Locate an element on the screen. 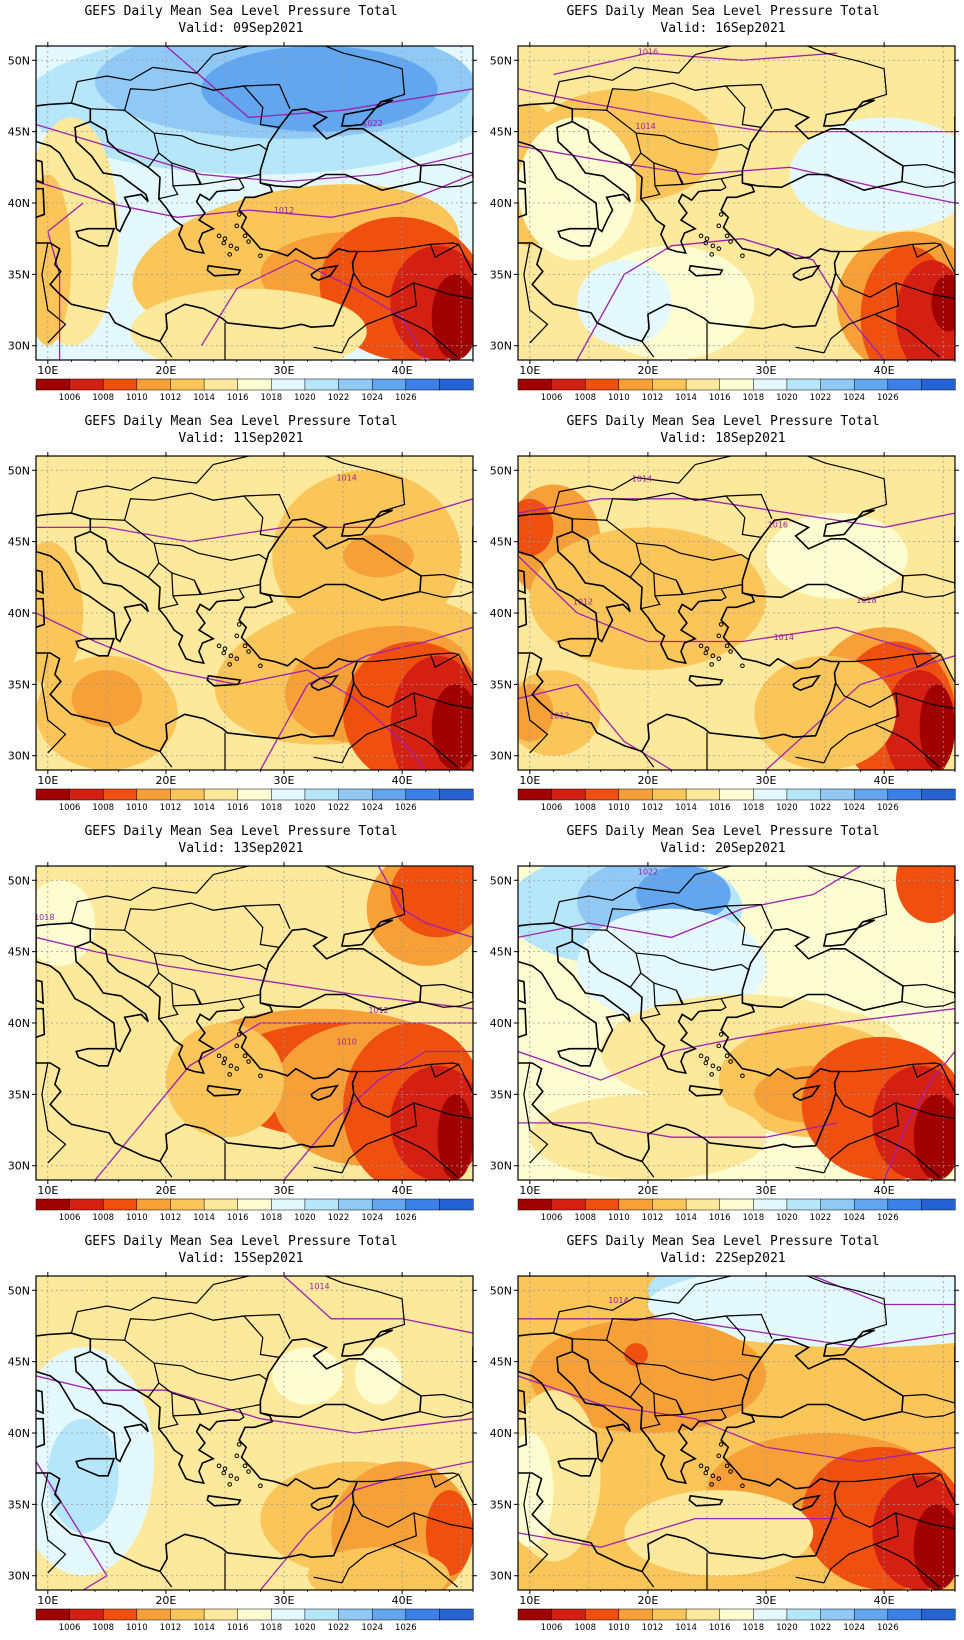 The width and height of the screenshot is (964, 1640). colorbar-label: 1006 is located at coordinates (70, 1628).